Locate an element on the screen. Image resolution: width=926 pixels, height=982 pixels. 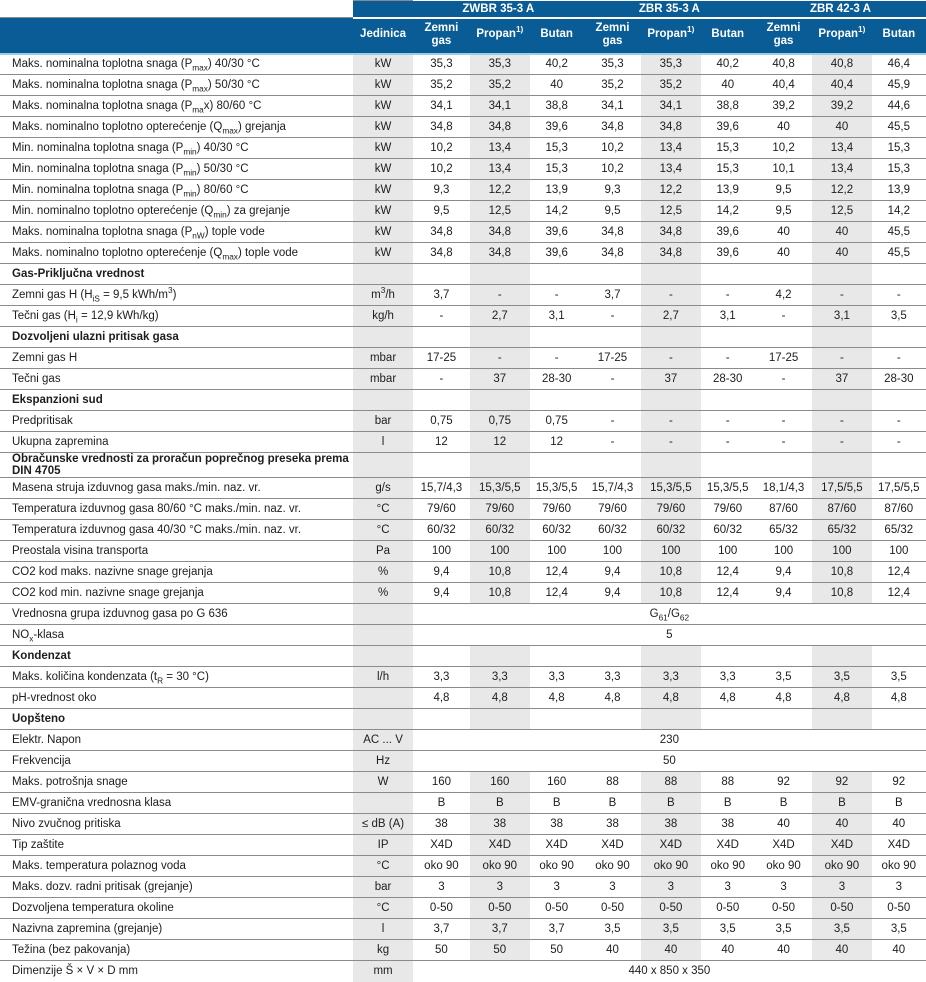
row-value: 9,5 is located at coordinates (612, 211).